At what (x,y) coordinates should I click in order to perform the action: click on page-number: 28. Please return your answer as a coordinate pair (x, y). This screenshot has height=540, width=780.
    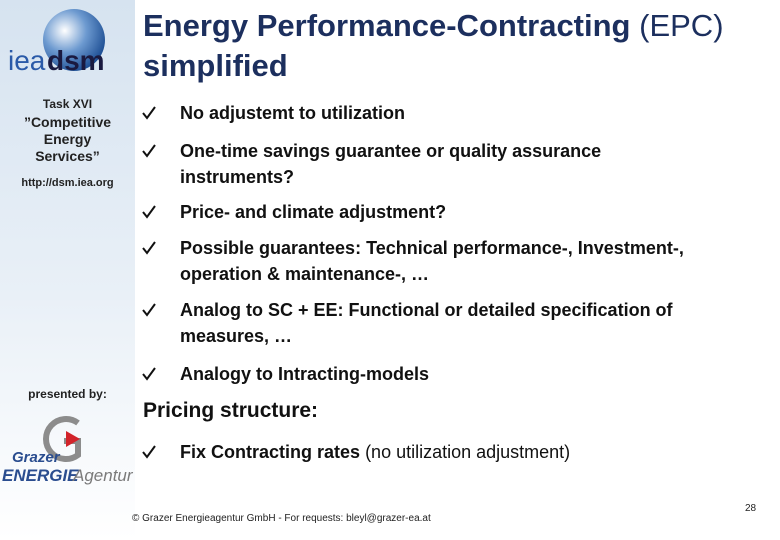
    Looking at the image, I should click on (751, 508).